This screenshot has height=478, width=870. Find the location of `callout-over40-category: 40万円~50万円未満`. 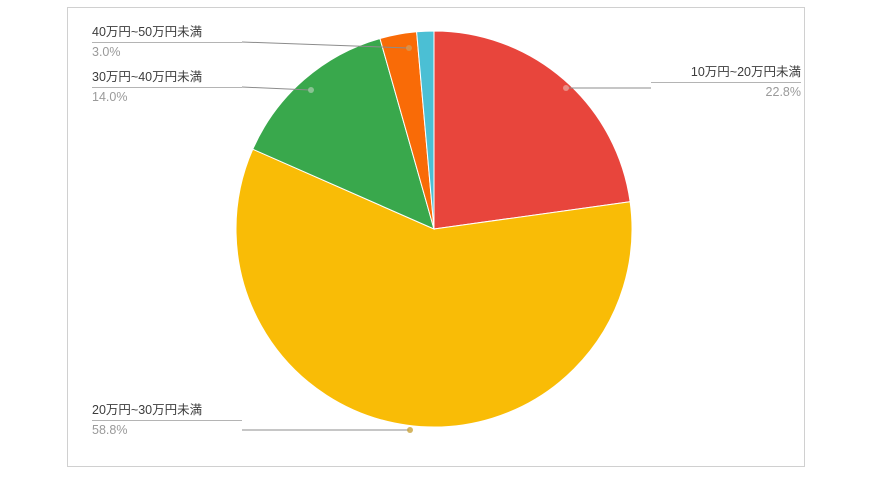

callout-over40-category: 40万円~50万円未満 is located at coordinates (147, 32).